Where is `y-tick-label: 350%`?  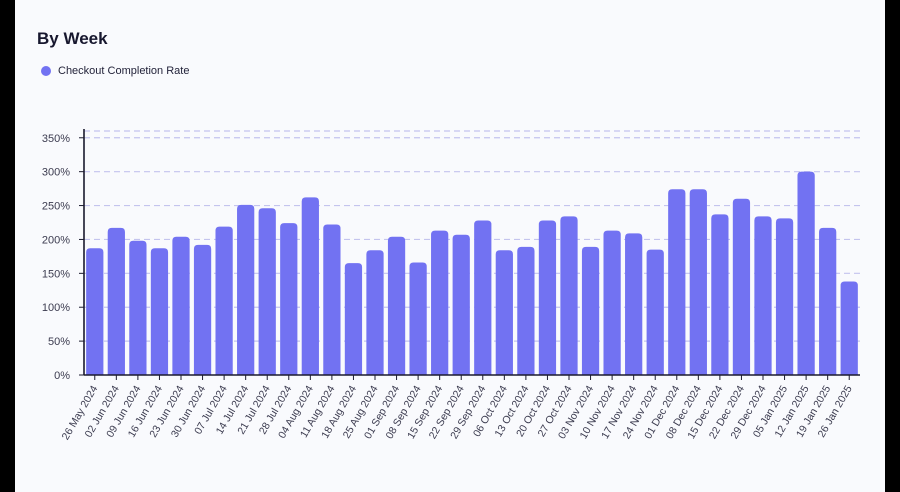
y-tick-label: 350% is located at coordinates (56, 139).